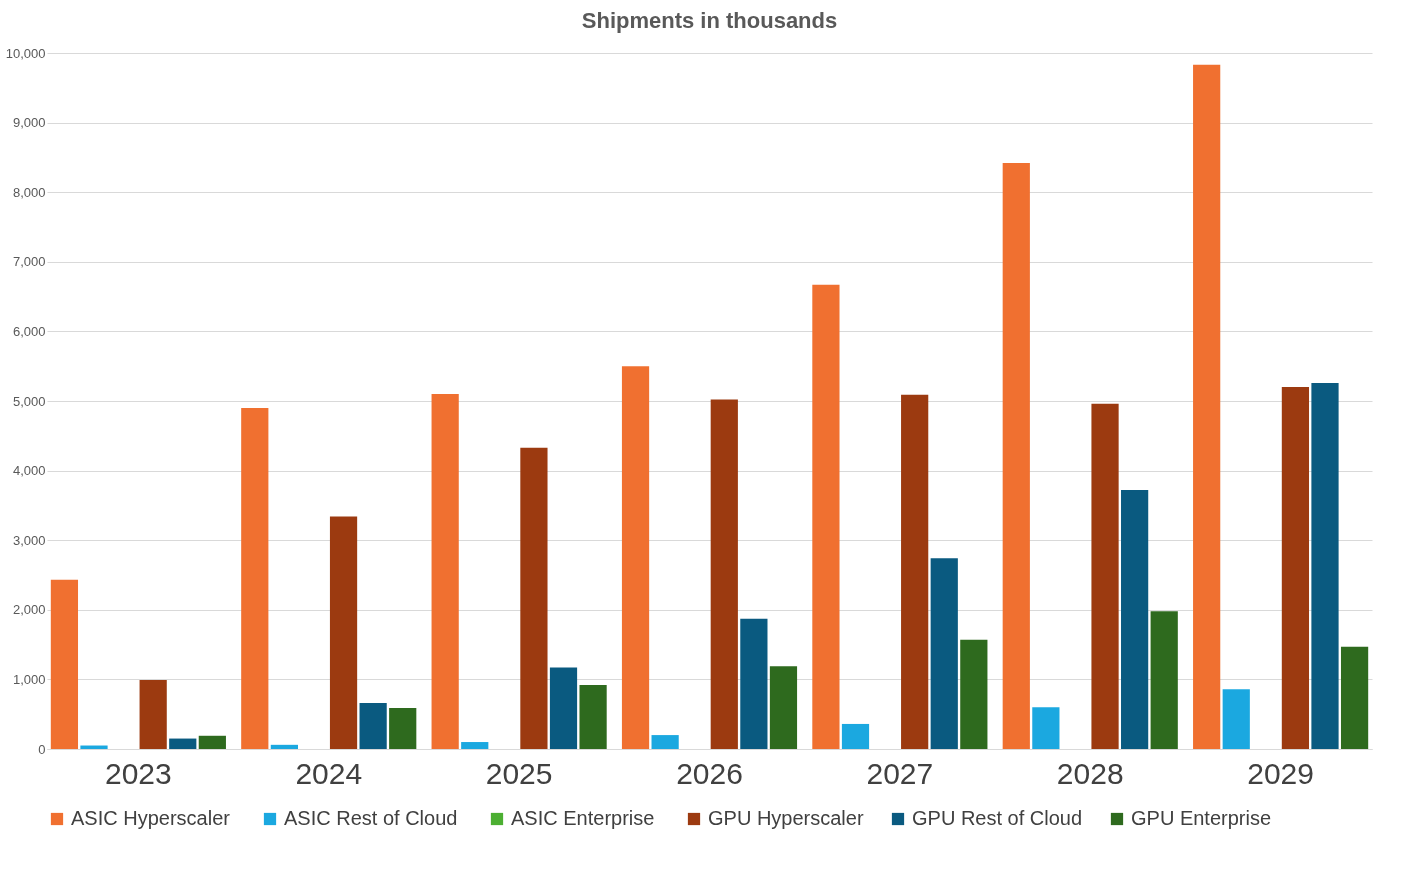  Describe the element at coordinates (29, 192) in the screenshot. I see `y-tick-label: 8,000` at that location.